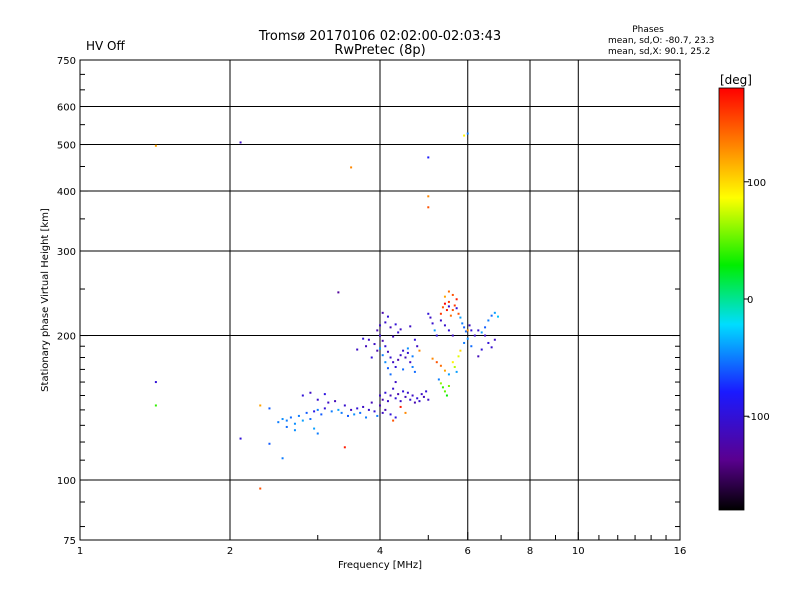  I want to click on x-tick-label: 8, so click(530, 551).